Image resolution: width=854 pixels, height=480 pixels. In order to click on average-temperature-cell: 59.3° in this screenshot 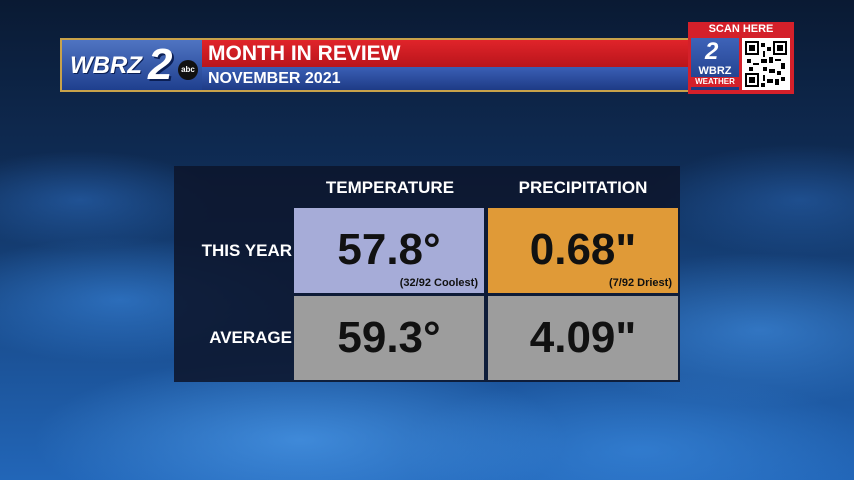, I will do `click(389, 338)`.